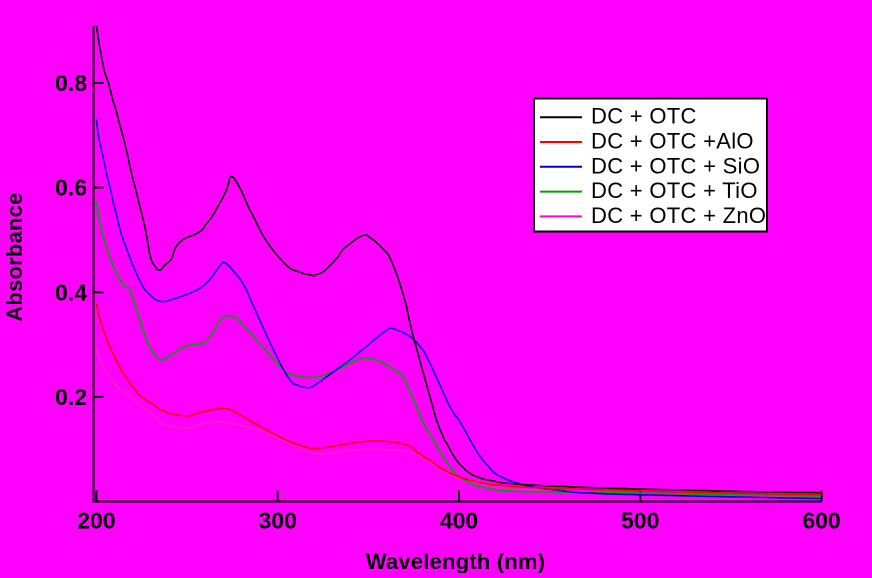  I want to click on svg-text: DC + OTC +AlO, so click(672, 141).